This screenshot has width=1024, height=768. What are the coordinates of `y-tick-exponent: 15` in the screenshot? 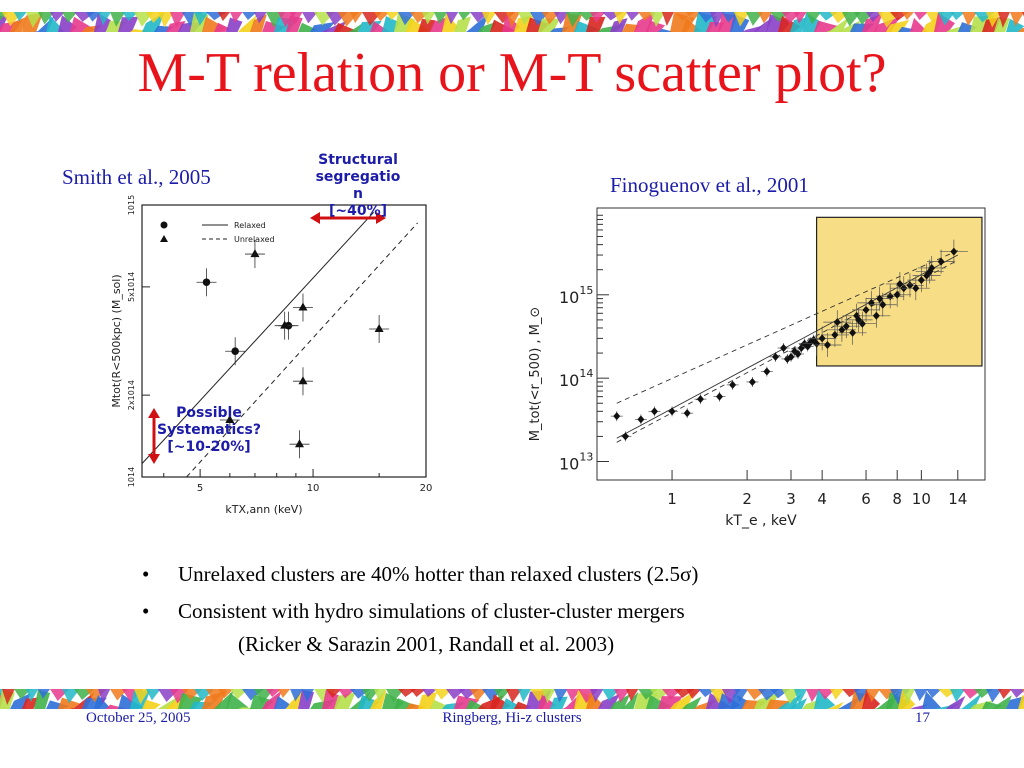 It's located at (586, 290).